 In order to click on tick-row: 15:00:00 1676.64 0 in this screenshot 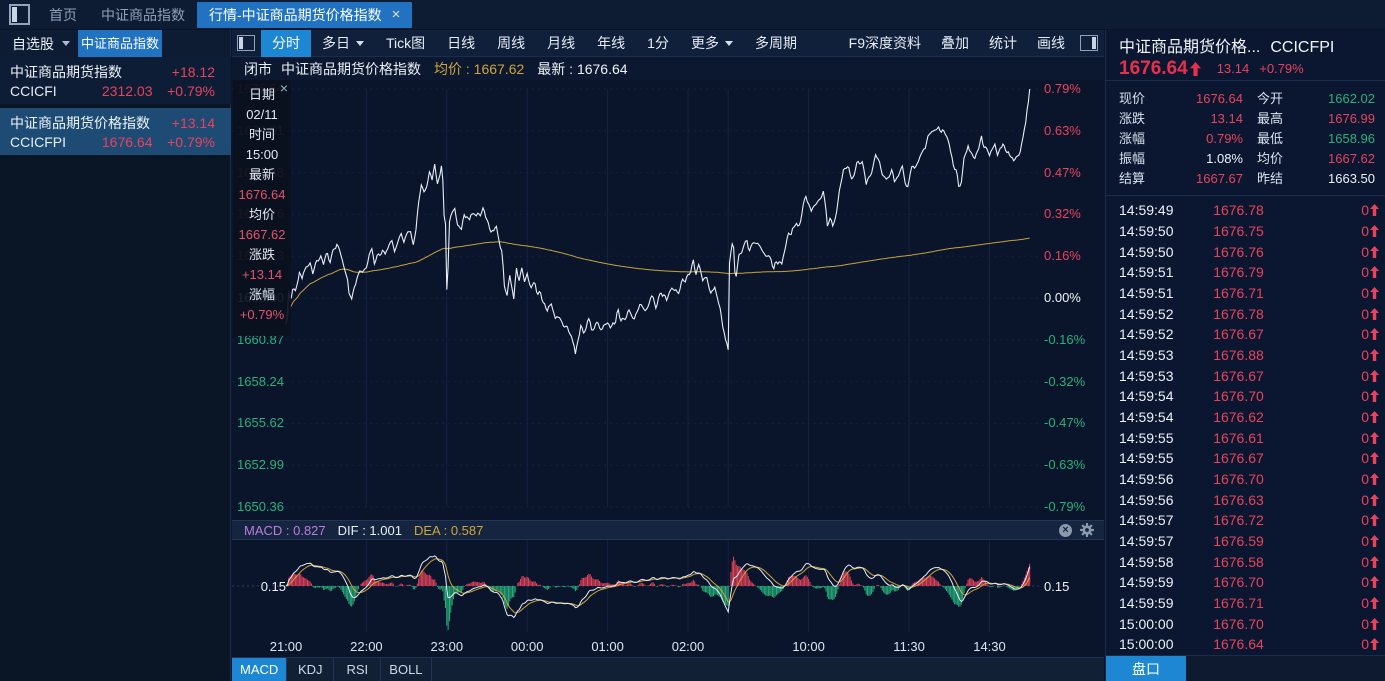, I will do `click(1245, 644)`.